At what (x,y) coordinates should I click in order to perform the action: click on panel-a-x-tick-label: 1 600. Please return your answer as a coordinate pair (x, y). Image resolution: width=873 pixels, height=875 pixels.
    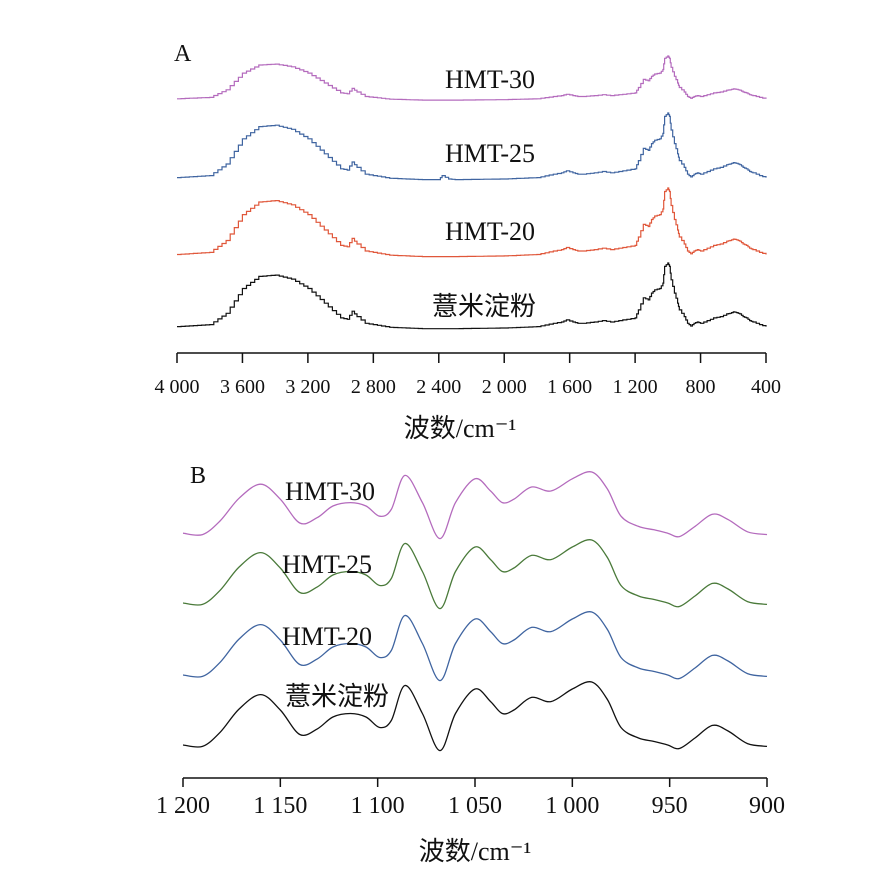
    Looking at the image, I should click on (569, 387).